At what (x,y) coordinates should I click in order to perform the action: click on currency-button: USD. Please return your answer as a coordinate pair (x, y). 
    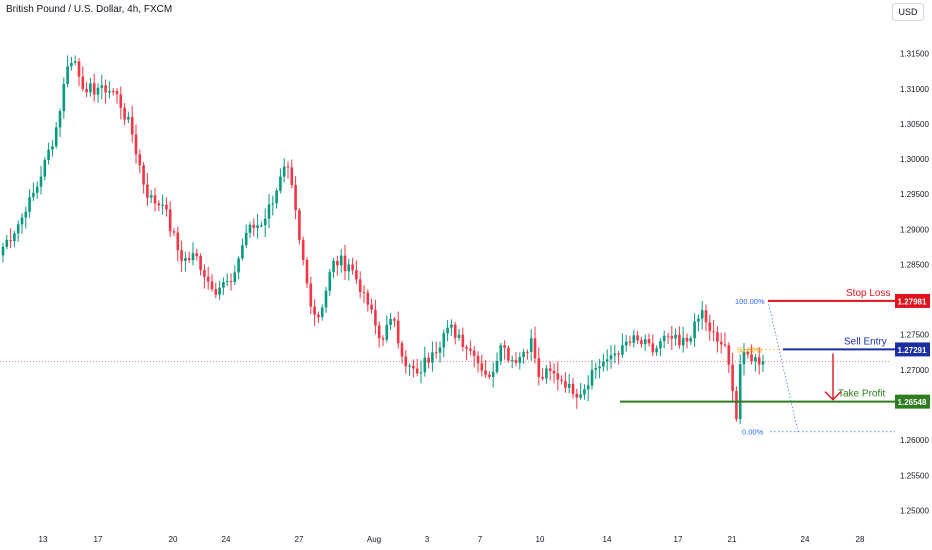
    Looking at the image, I should click on (908, 12).